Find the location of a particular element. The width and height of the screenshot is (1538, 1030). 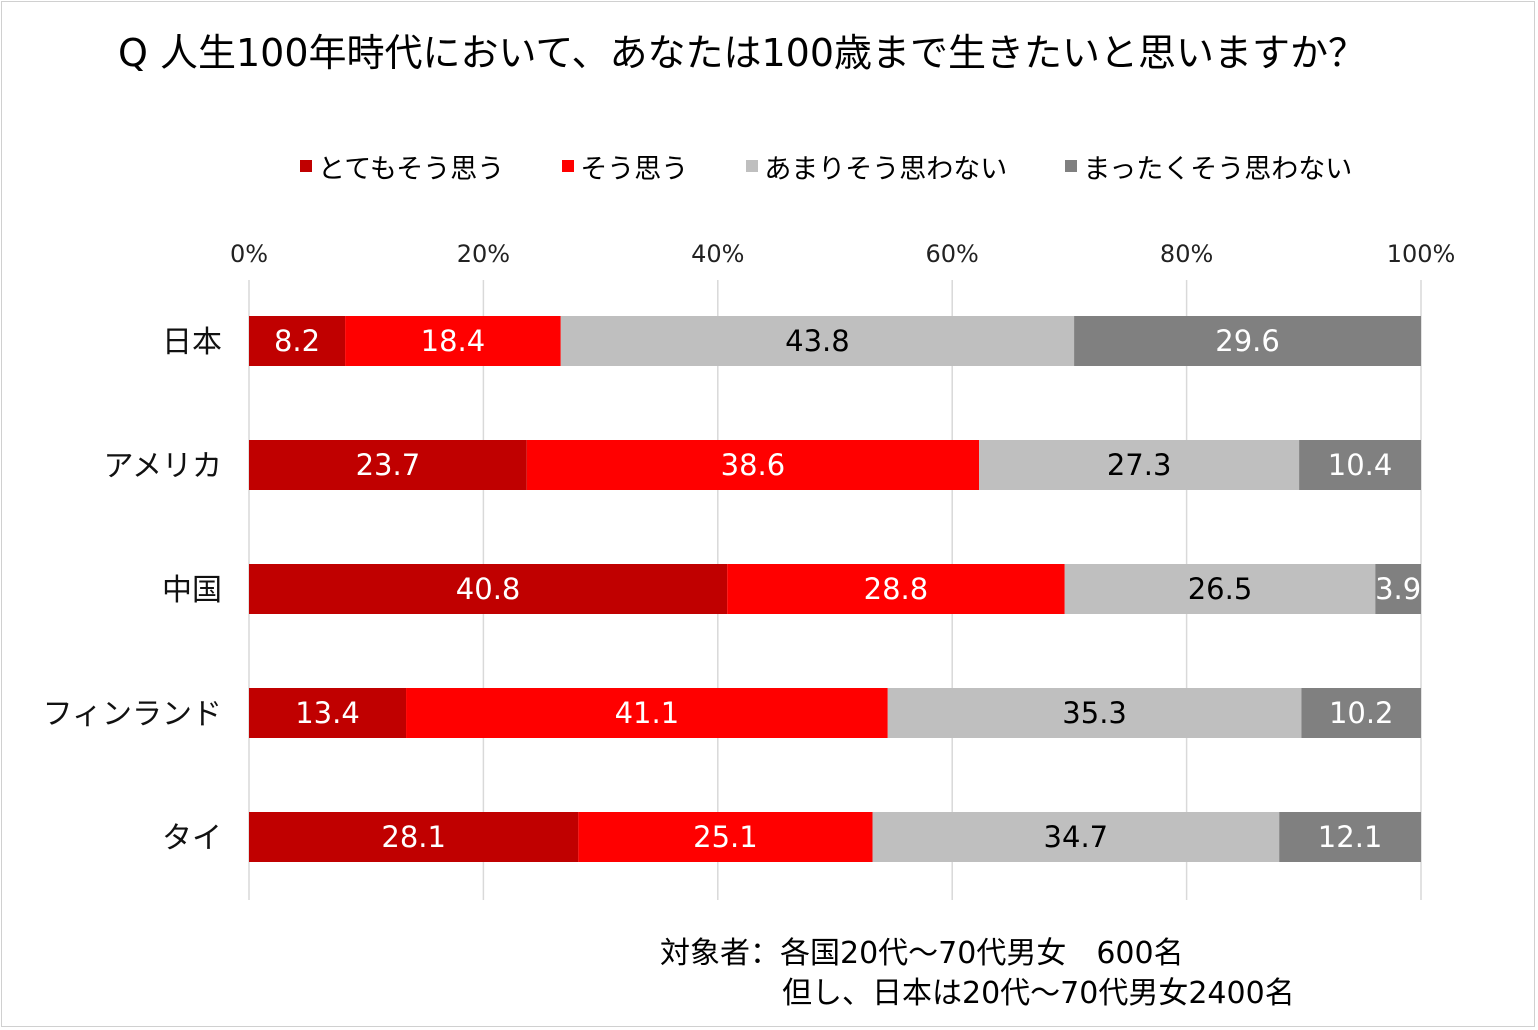

data-label-0-0: 8.2 is located at coordinates (297, 341).